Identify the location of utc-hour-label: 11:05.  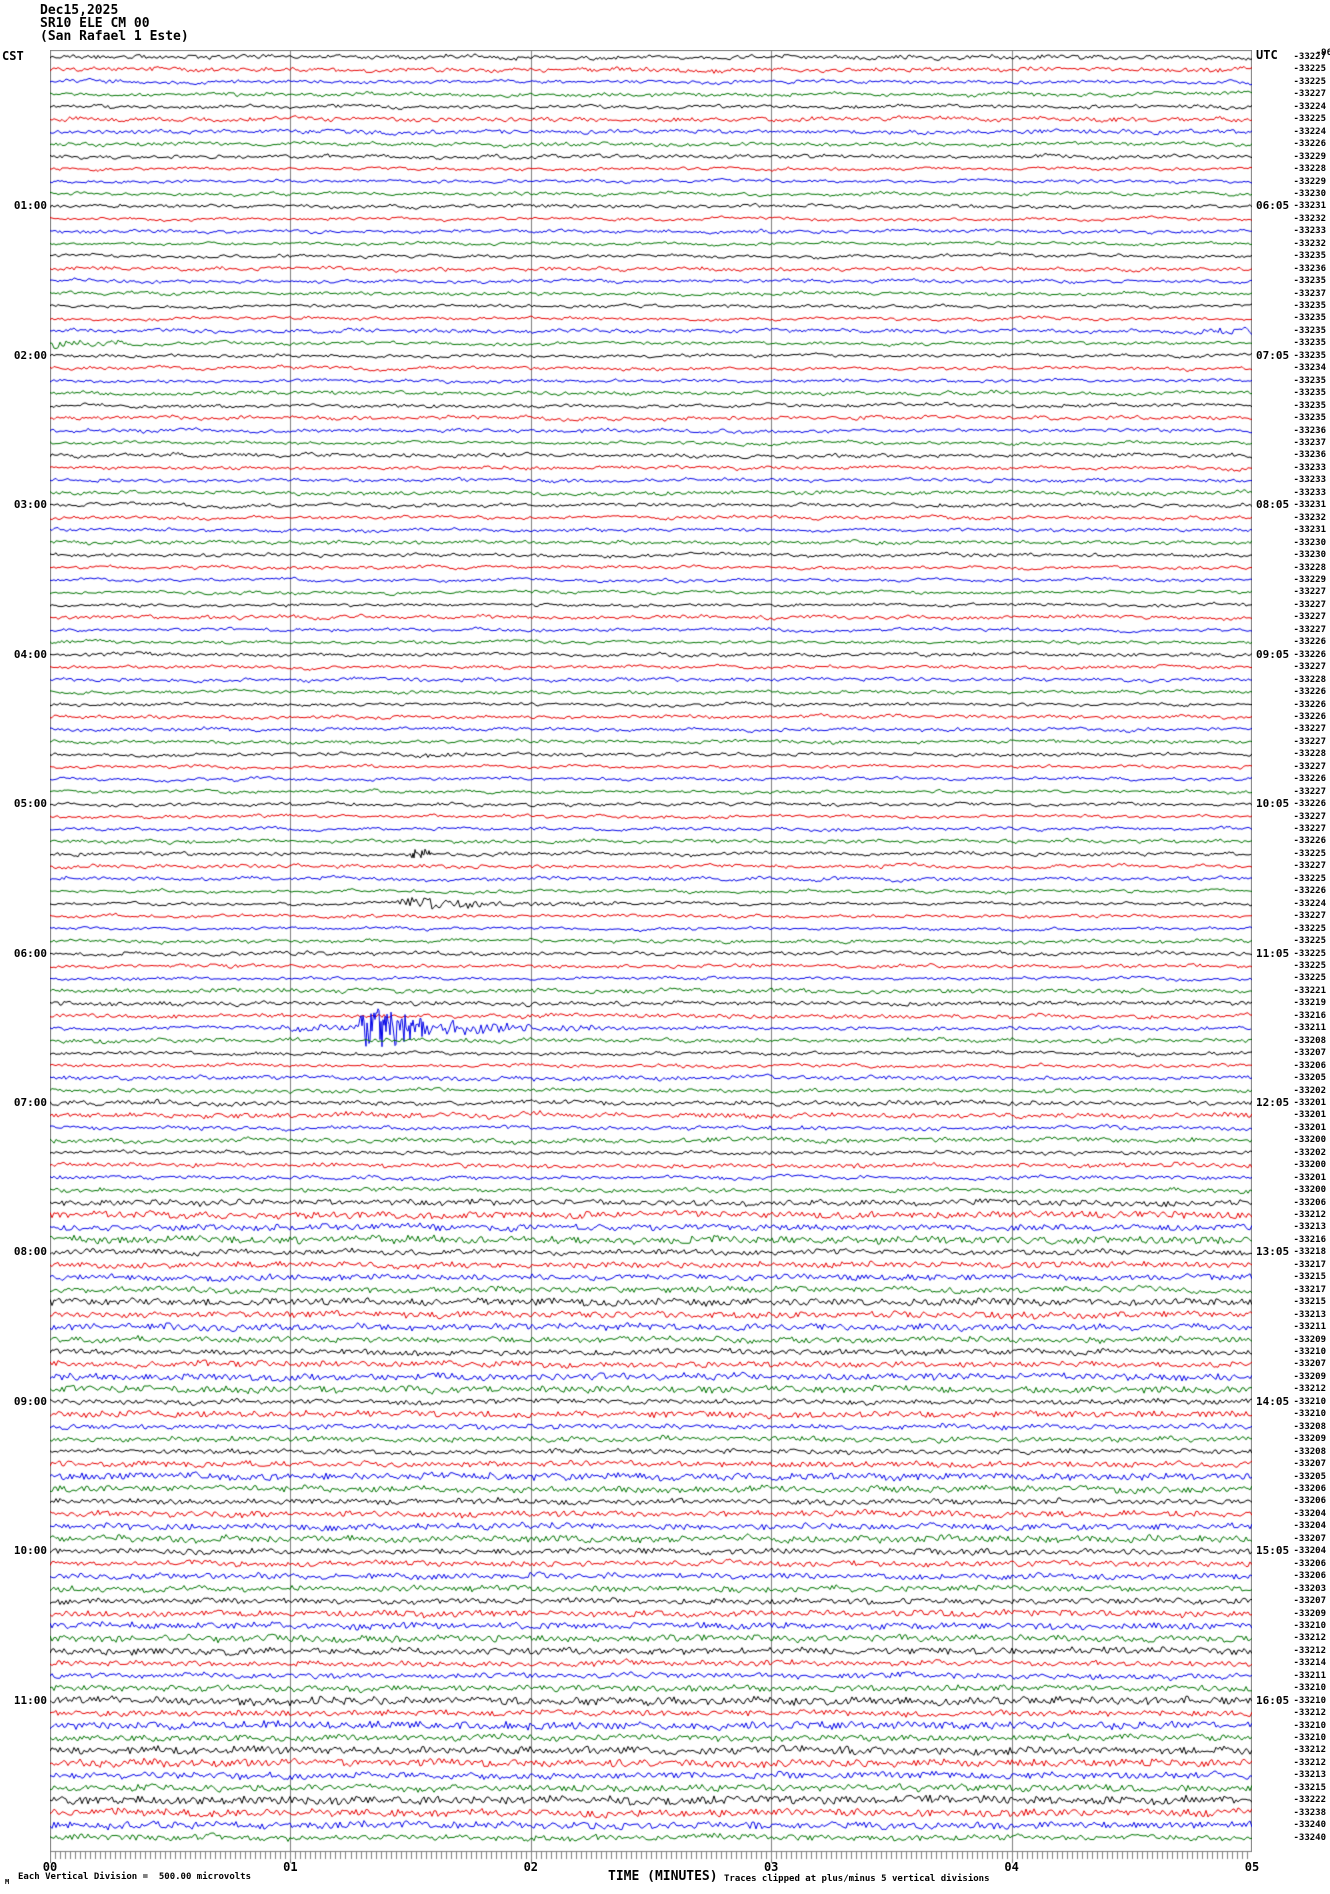
(1273, 953).